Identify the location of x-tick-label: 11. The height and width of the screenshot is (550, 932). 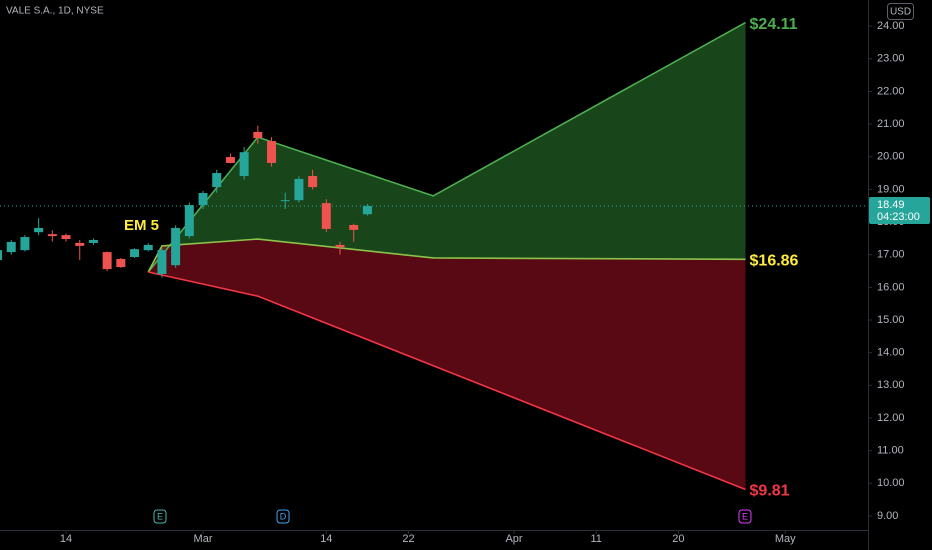
(595, 539).